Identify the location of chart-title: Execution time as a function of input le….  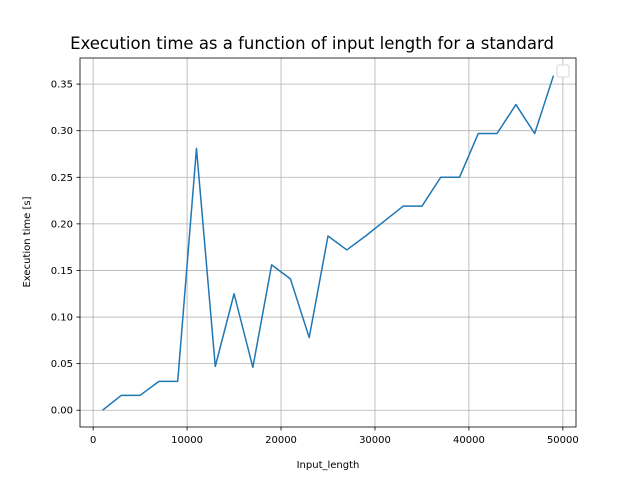
(312, 43).